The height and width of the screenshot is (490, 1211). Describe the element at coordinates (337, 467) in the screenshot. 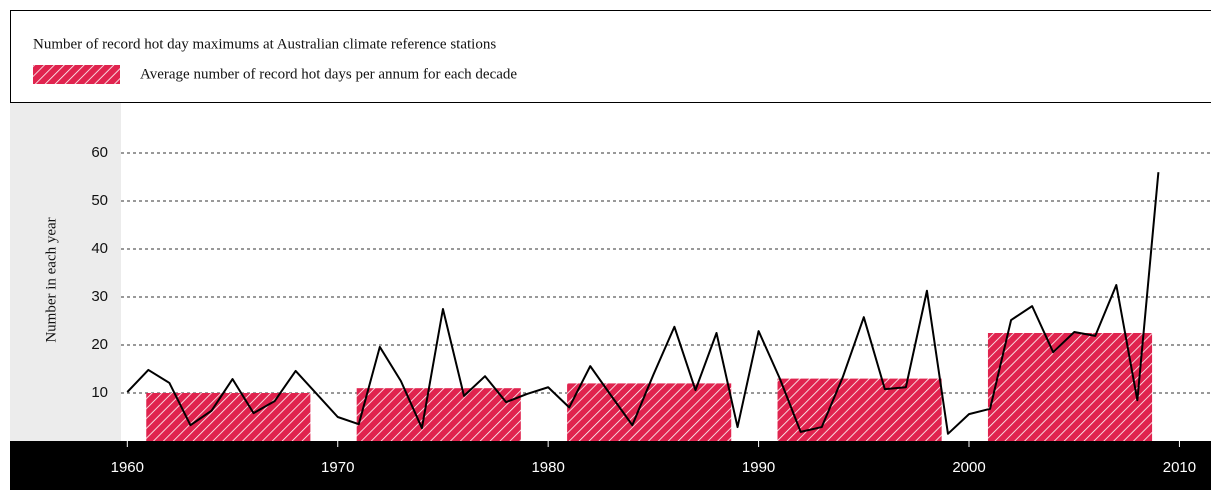

I see `x-tick-label: 1970` at that location.